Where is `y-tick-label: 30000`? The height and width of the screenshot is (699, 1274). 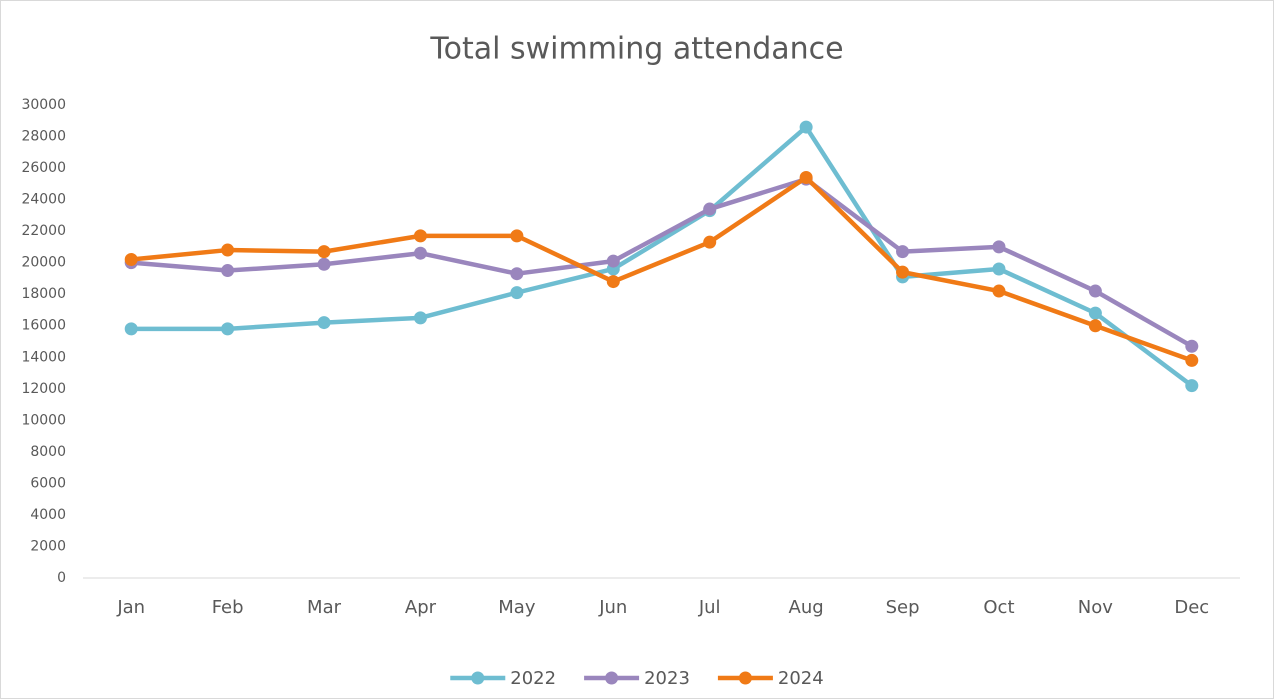 y-tick-label: 30000 is located at coordinates (43, 105).